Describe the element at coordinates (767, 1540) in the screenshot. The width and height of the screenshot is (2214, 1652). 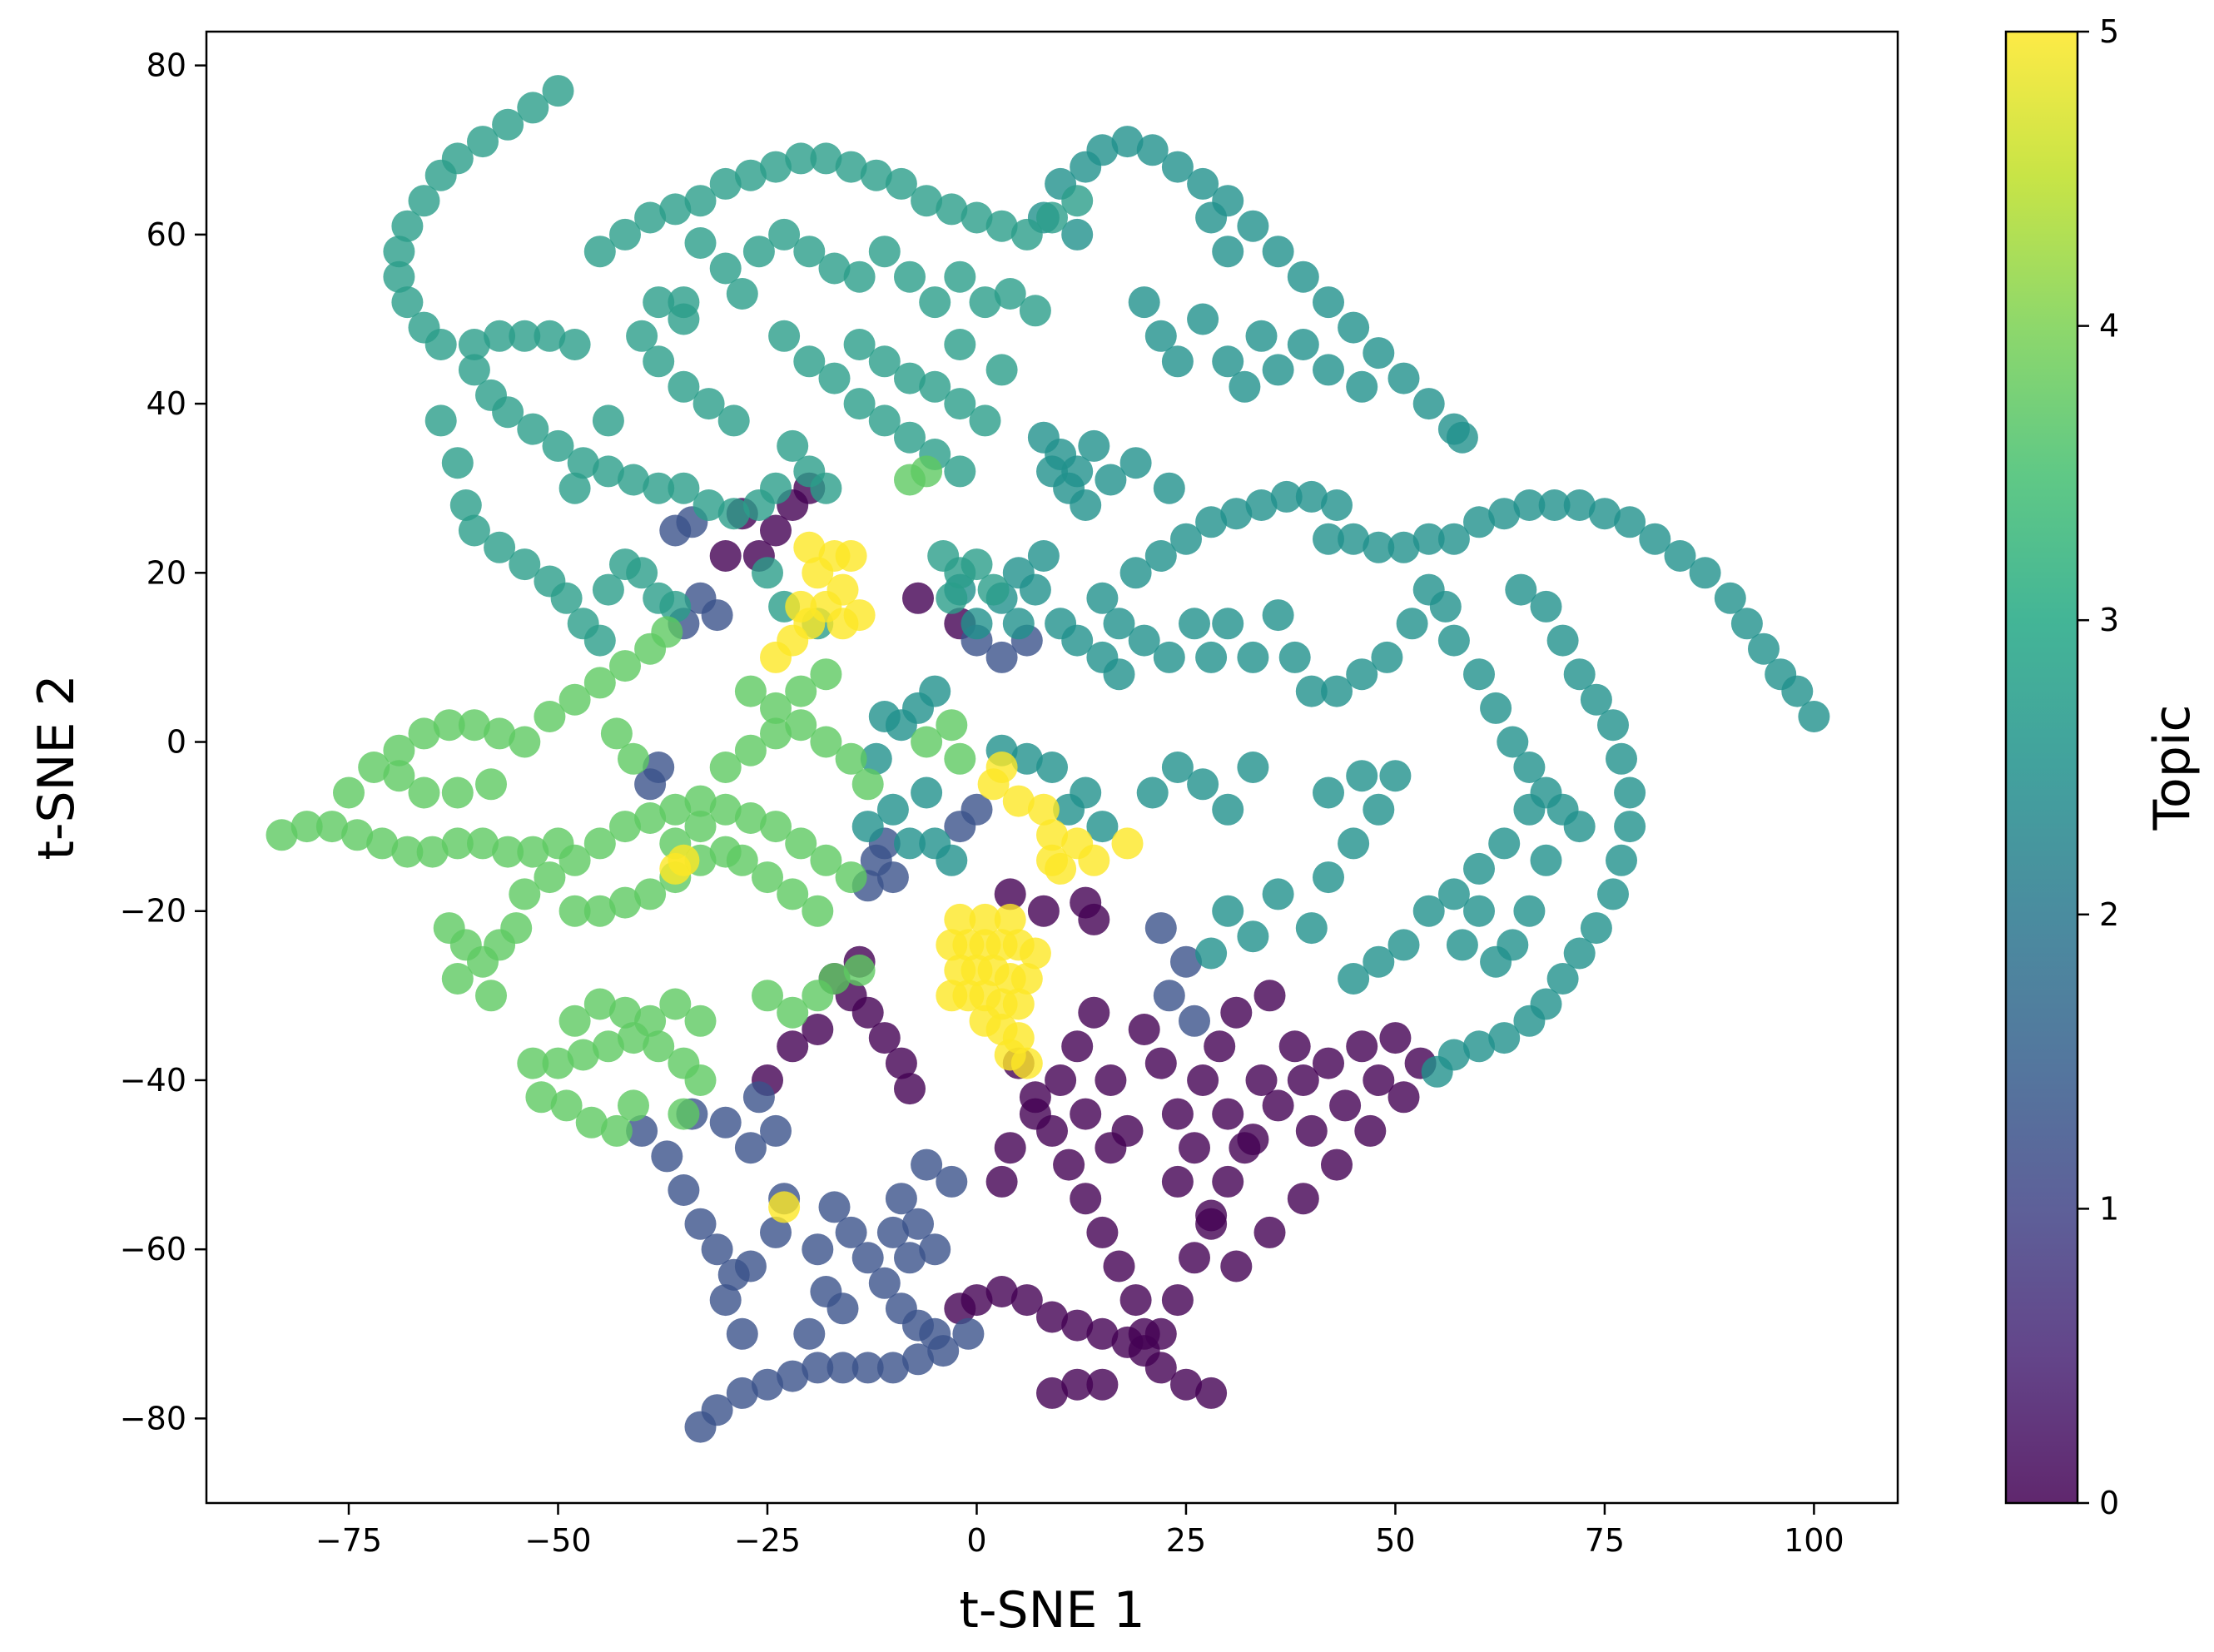
I see `x-tick-label: −25` at that location.